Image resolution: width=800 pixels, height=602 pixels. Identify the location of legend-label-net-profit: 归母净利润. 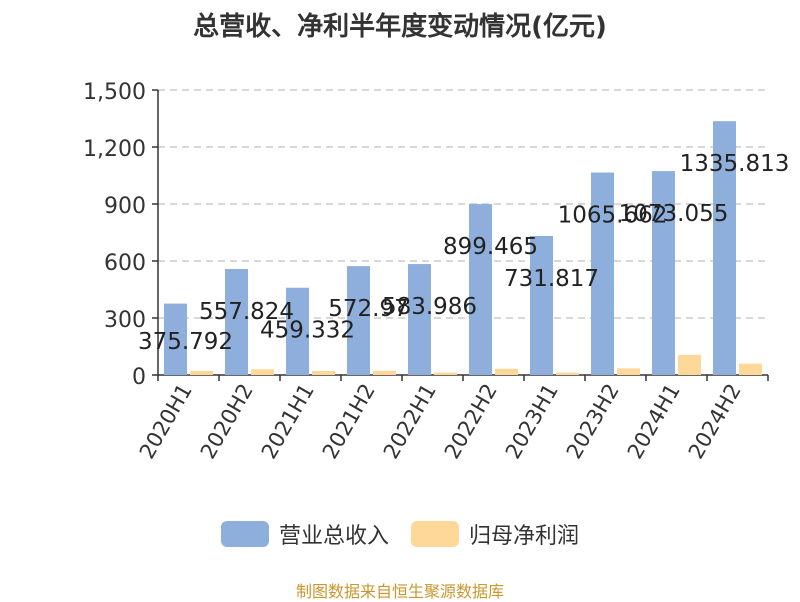
(524, 536).